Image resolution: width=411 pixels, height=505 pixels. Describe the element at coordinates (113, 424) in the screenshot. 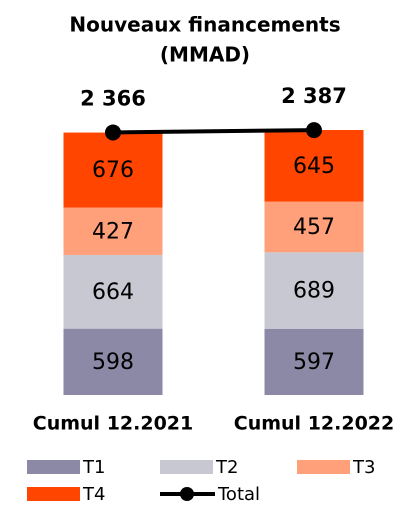

I see `x-tick-label: Cumul 12.2021` at that location.